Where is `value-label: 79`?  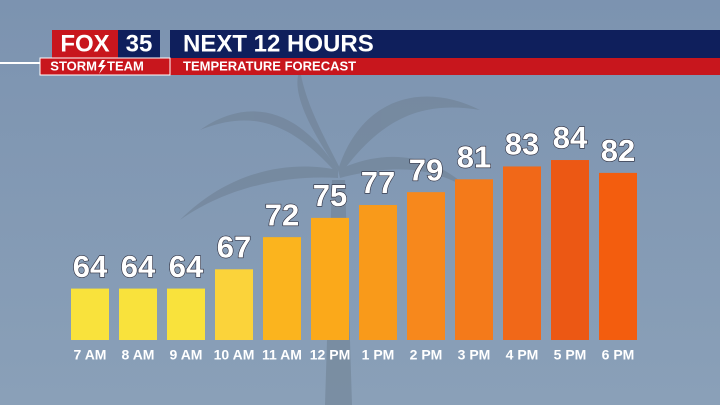 value-label: 79 is located at coordinates (426, 169).